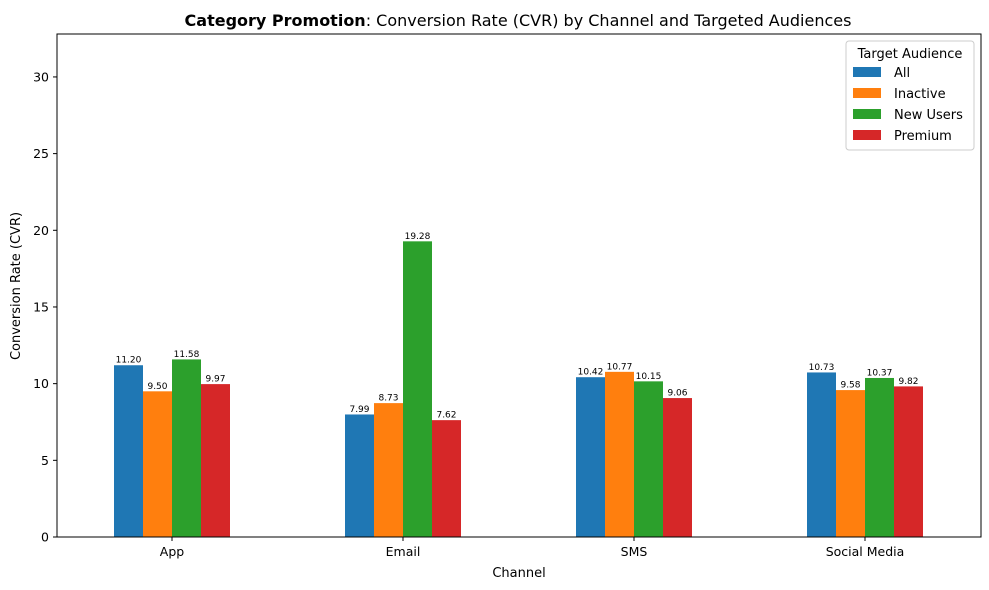 This screenshot has height=590, width=989. What do you see at coordinates (16, 286) in the screenshot?
I see `y-axis-label: Conversion Rate (CVR)` at bounding box center [16, 286].